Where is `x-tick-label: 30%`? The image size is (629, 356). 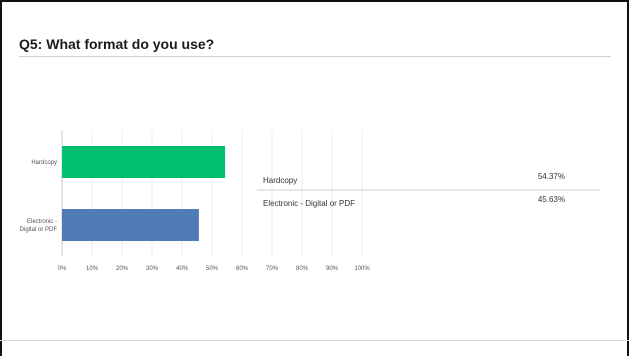 x-tick-label: 30% is located at coordinates (152, 269).